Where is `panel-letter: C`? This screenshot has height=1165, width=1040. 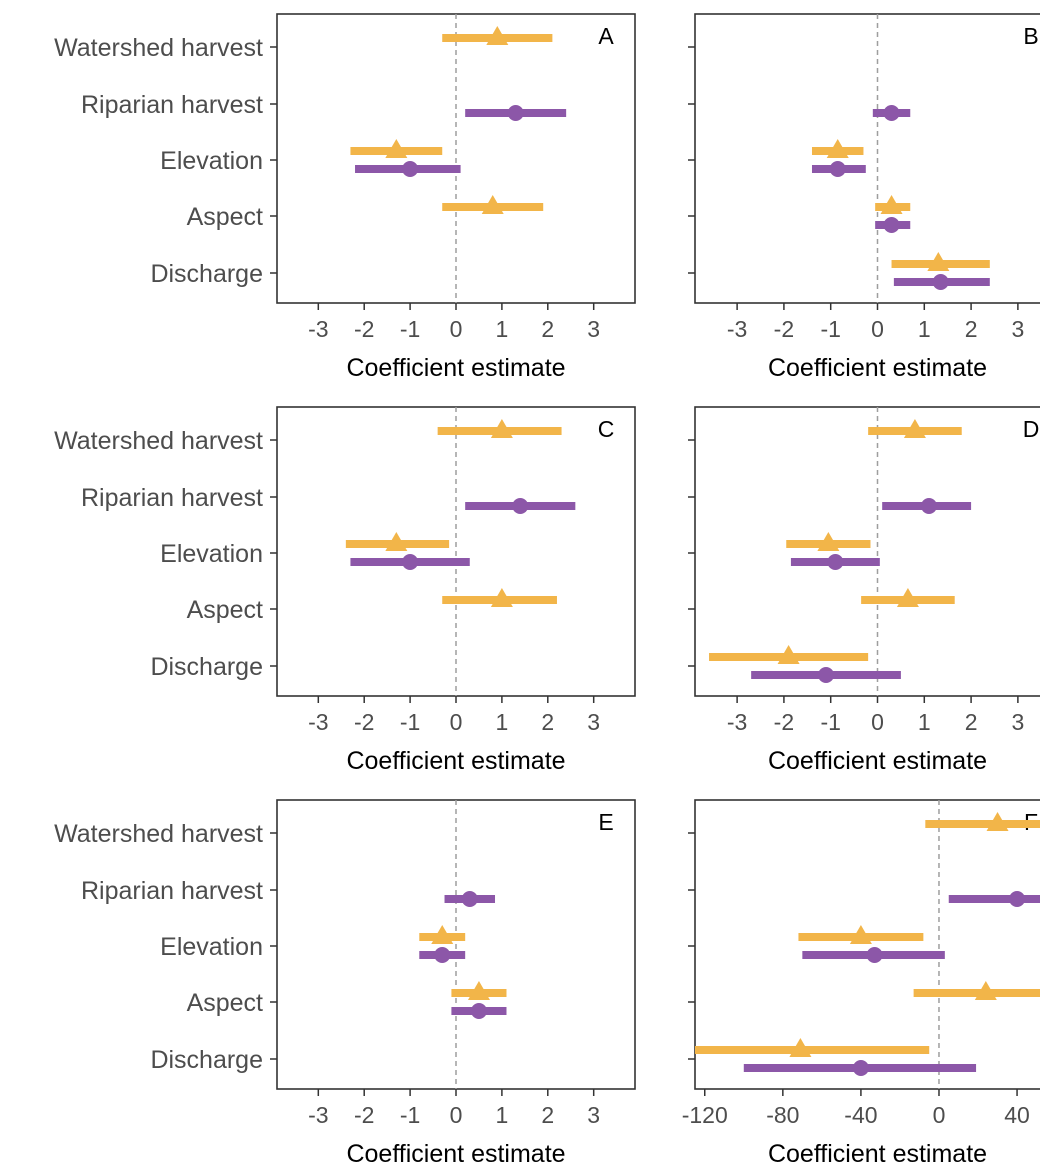 panel-letter: C is located at coordinates (606, 429).